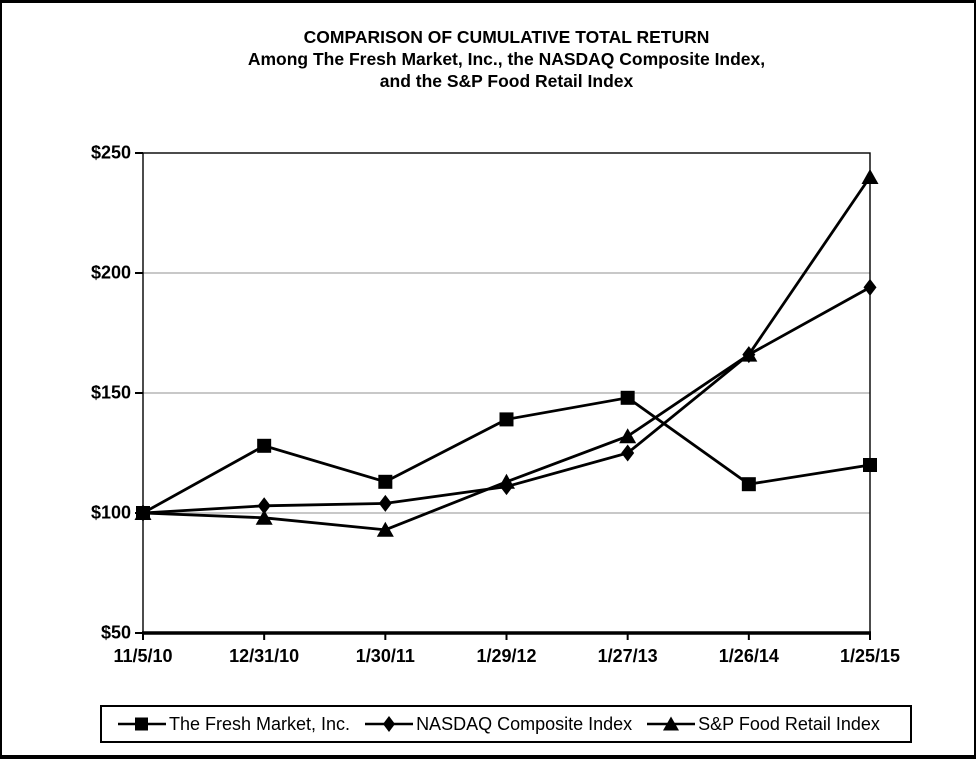  I want to click on chart-title-line1: COMPARISON OF CUMULATIVE TOTAL RETURN, so click(506, 37).